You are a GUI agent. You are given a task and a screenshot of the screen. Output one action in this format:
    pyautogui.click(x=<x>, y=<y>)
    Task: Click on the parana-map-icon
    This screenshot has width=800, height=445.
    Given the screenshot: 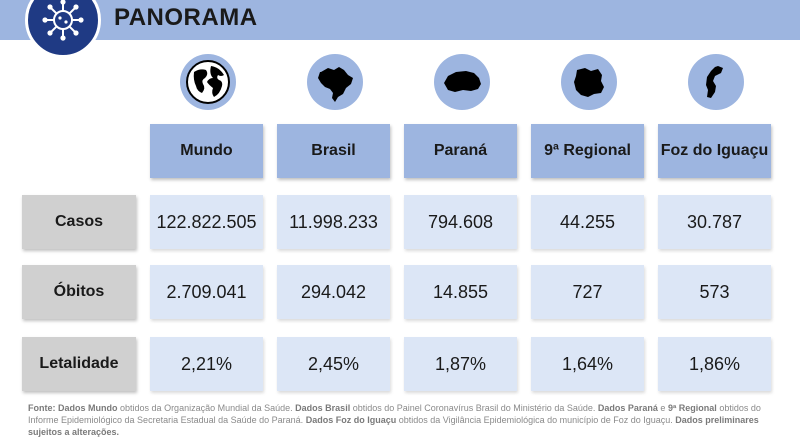 What is the action you would take?
    pyautogui.click(x=462, y=82)
    